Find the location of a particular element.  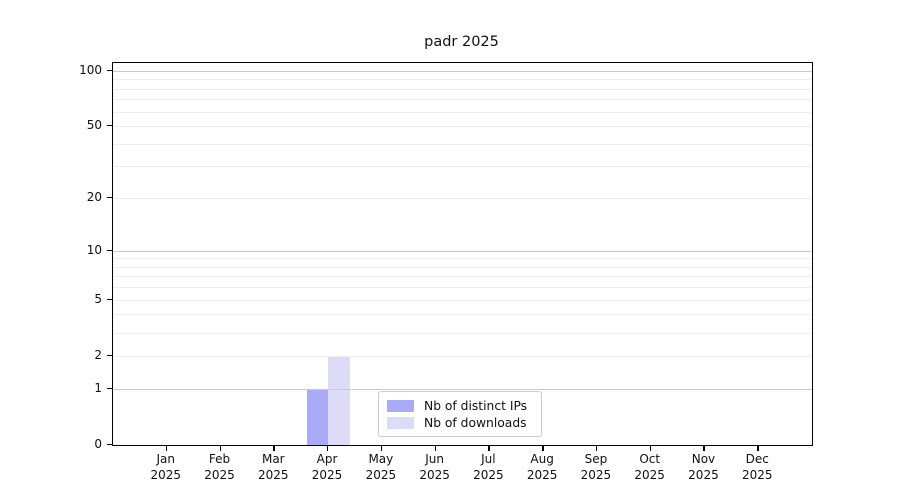

legend: Nb of distinct IPs Nb of downloads is located at coordinates (460, 414).